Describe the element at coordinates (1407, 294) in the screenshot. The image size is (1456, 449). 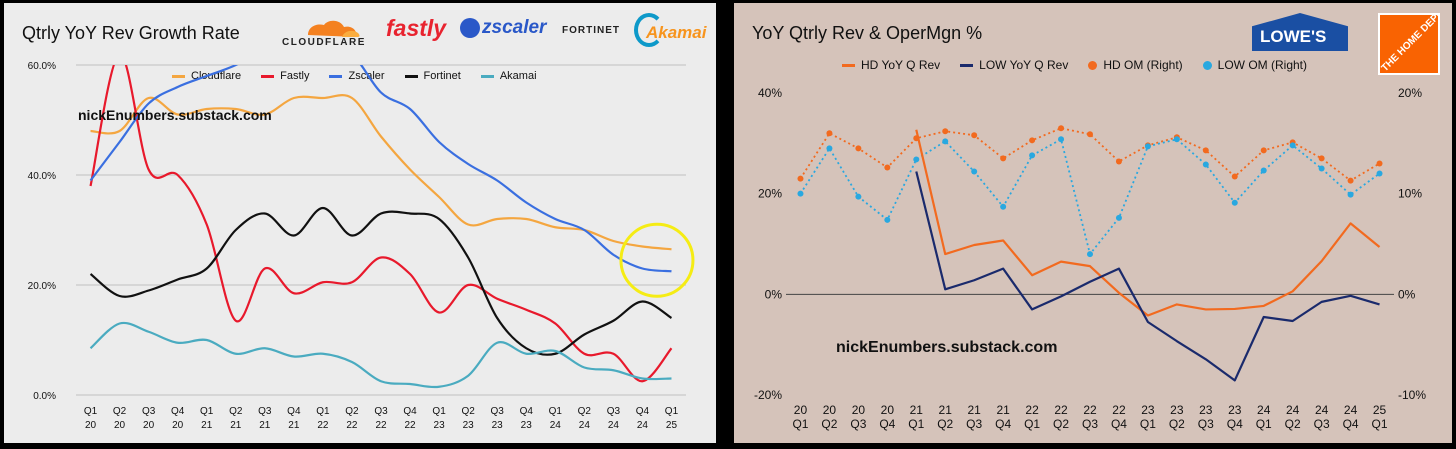
I see `y2-tick-label: 0%` at that location.